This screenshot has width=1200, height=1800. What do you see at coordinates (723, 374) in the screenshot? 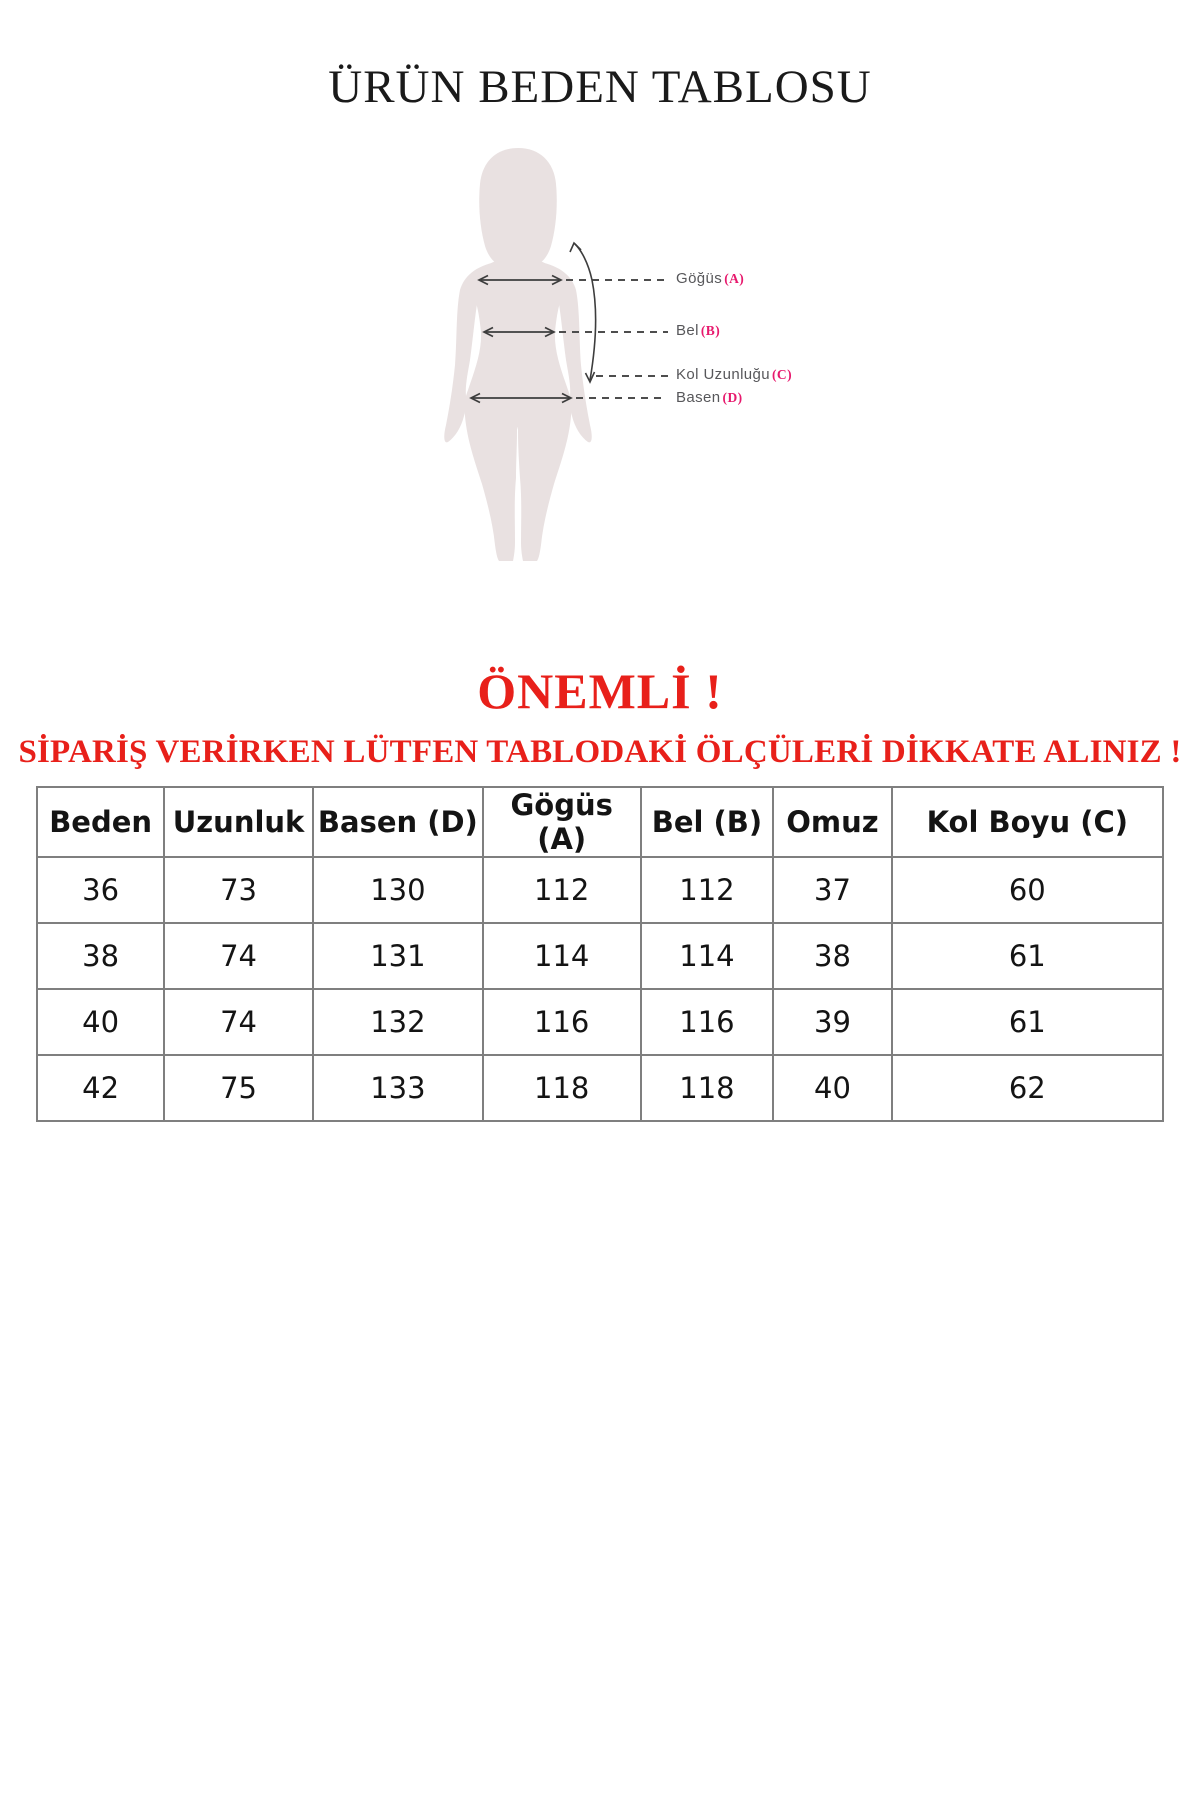
I see `measurement-name: Kol Uzunluğu` at bounding box center [723, 374].